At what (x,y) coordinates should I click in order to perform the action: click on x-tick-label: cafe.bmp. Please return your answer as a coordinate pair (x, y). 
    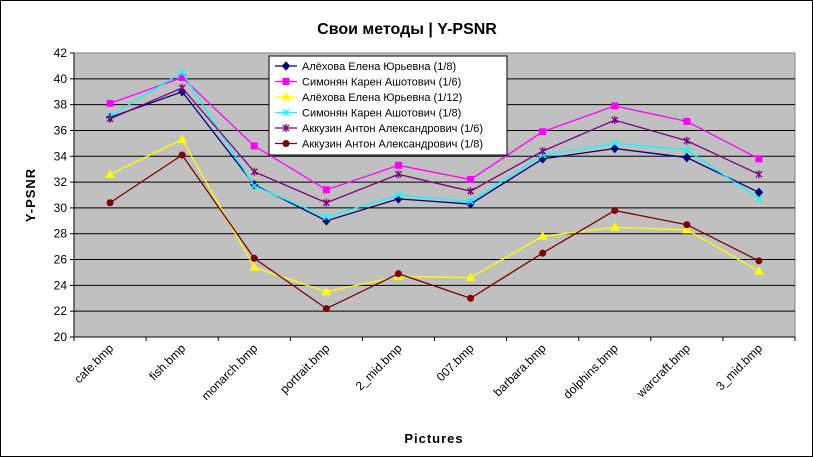
    Looking at the image, I should click on (93, 363).